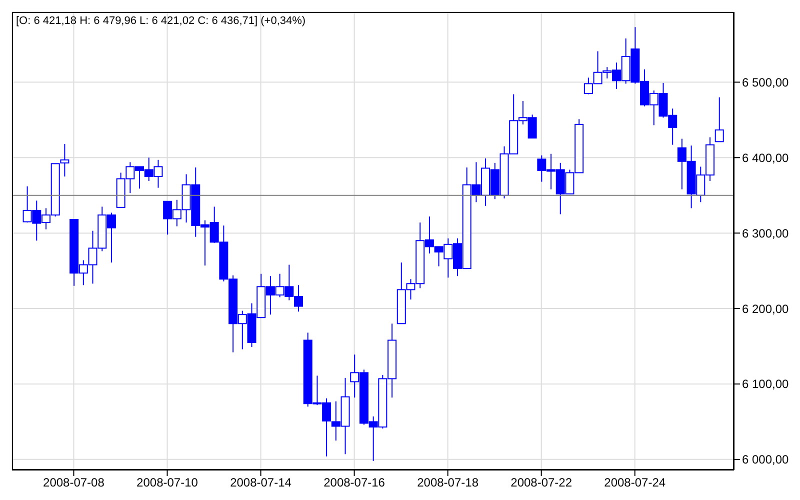 The image size is (800, 500). I want to click on y-tick-label: 6 500,00, so click(766, 82).